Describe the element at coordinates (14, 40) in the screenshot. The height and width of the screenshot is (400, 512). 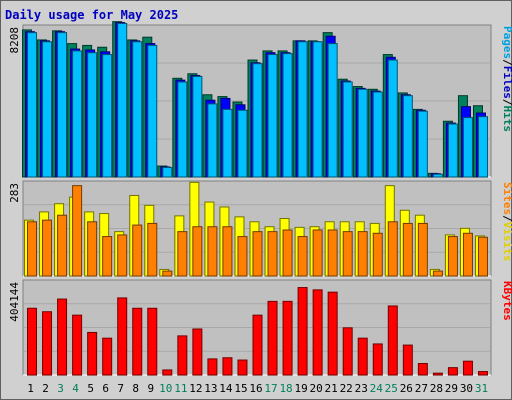
I see `panel-0-ymax-label: 8208` at that location.